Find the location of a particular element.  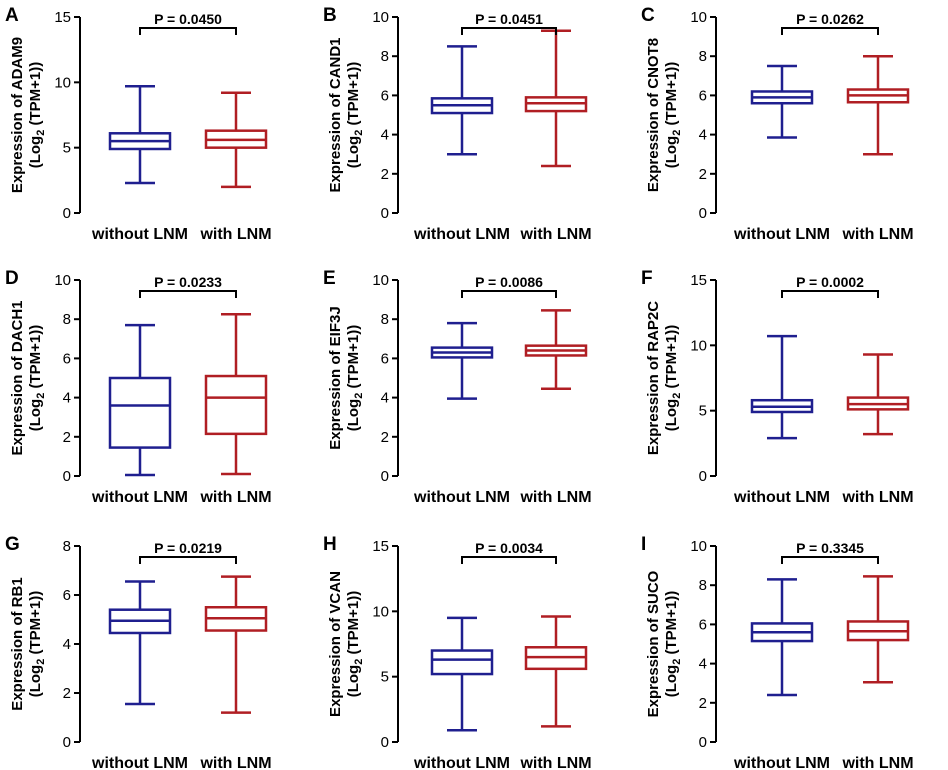

p-value-label: P = 0.0034 is located at coordinates (509, 548).